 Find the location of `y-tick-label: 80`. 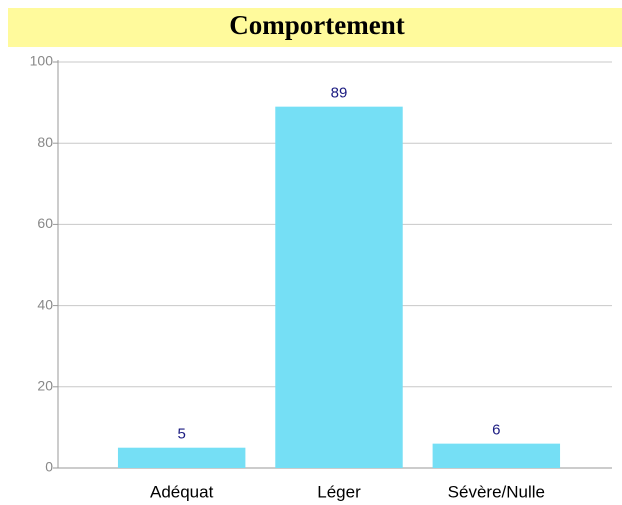

y-tick-label: 80 is located at coordinates (45, 142).